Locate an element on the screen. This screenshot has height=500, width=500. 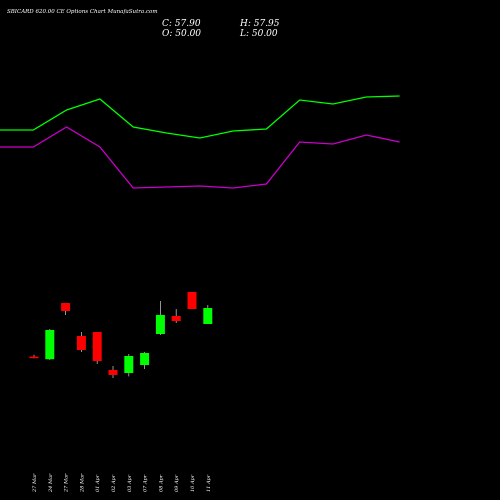
x-tick-label: 10 Apr is located at coordinates (193, 483).